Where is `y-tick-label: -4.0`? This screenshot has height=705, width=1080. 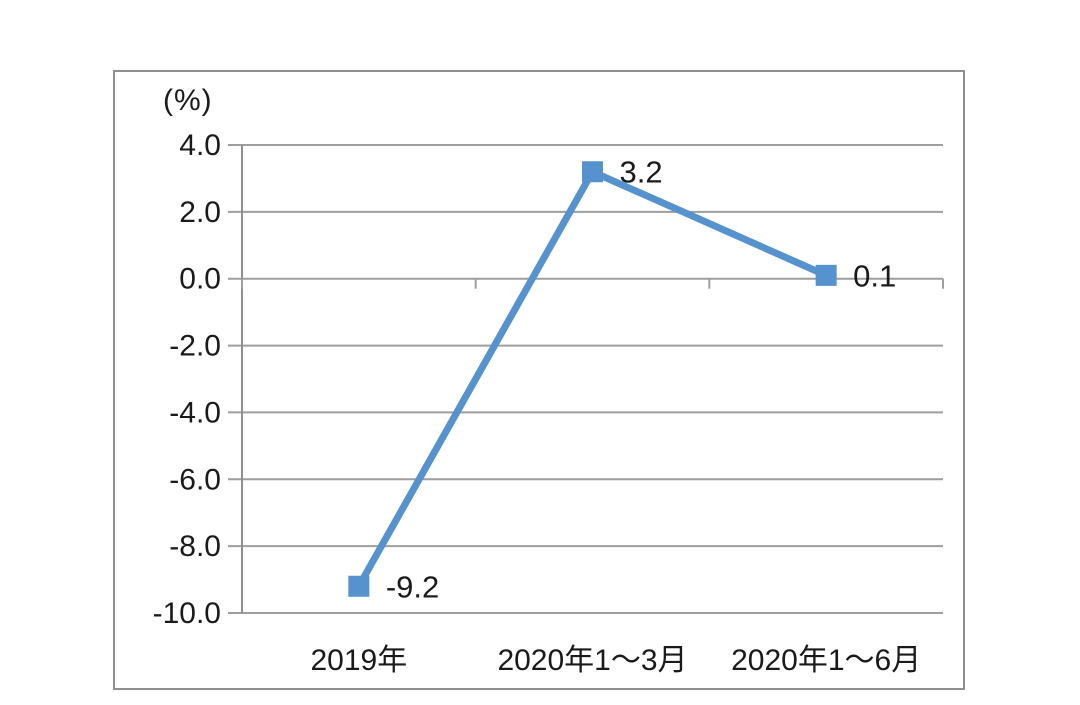
y-tick-label: -4.0 is located at coordinates (195, 412).